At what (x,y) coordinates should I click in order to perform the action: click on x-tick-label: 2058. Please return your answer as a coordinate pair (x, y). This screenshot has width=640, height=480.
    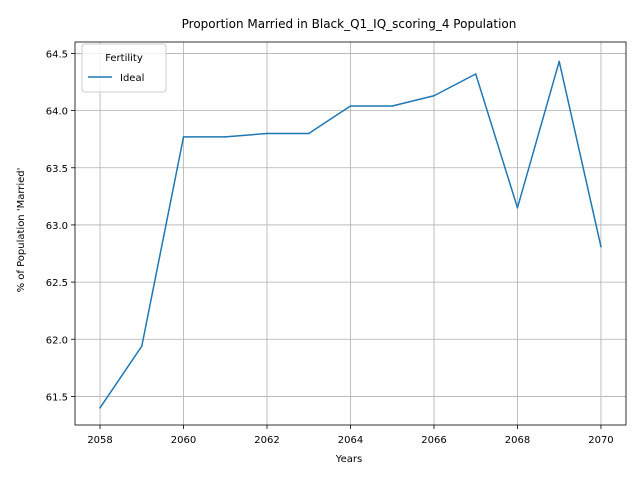
    Looking at the image, I should click on (99, 440).